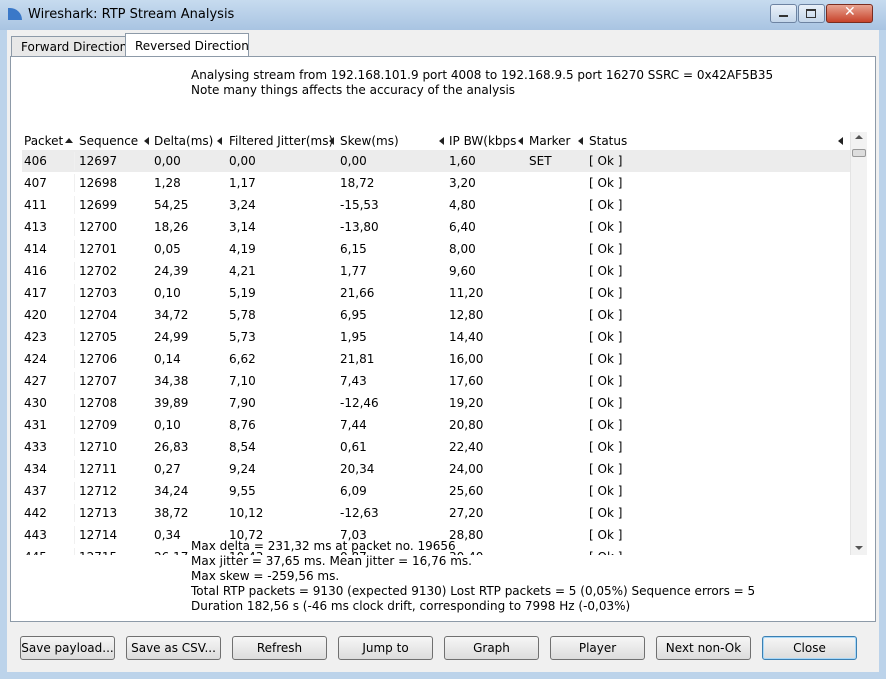  What do you see at coordinates (466, 315) in the screenshot?
I see `table-cell: 12,80` at bounding box center [466, 315].